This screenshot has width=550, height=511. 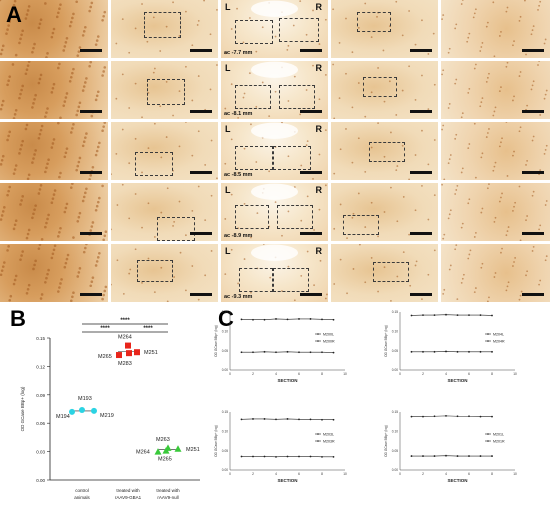 What do you see at coordinates (85, 399) in the screenshot?
I see `animal-id-label: M193` at bounding box center [85, 399].